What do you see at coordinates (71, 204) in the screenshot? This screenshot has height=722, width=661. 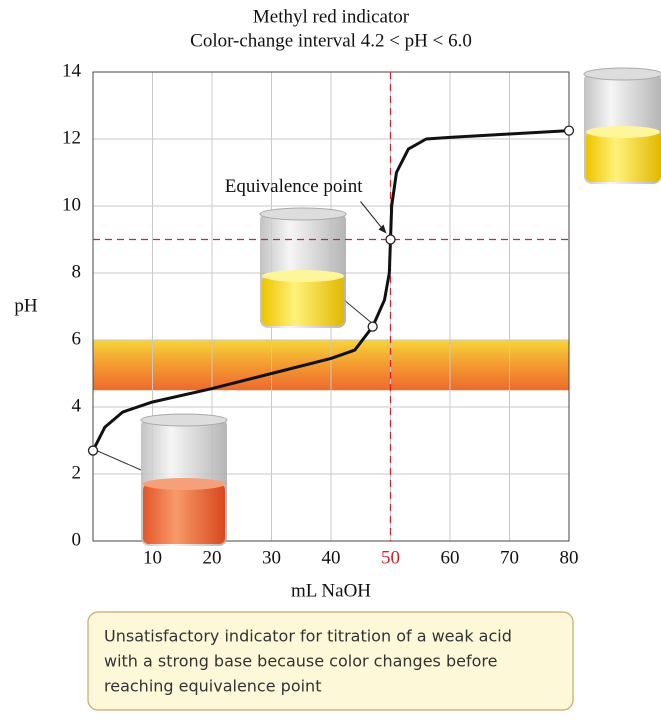 I see `y-tick-label: 10` at bounding box center [71, 204].